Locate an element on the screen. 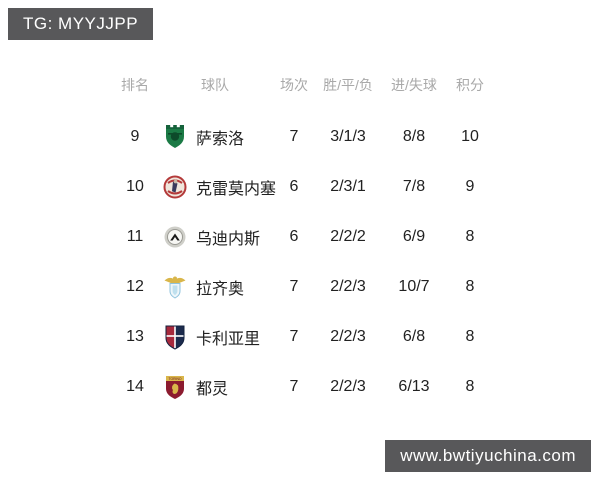  goals-cell: 7/8 is located at coordinates (414, 186).